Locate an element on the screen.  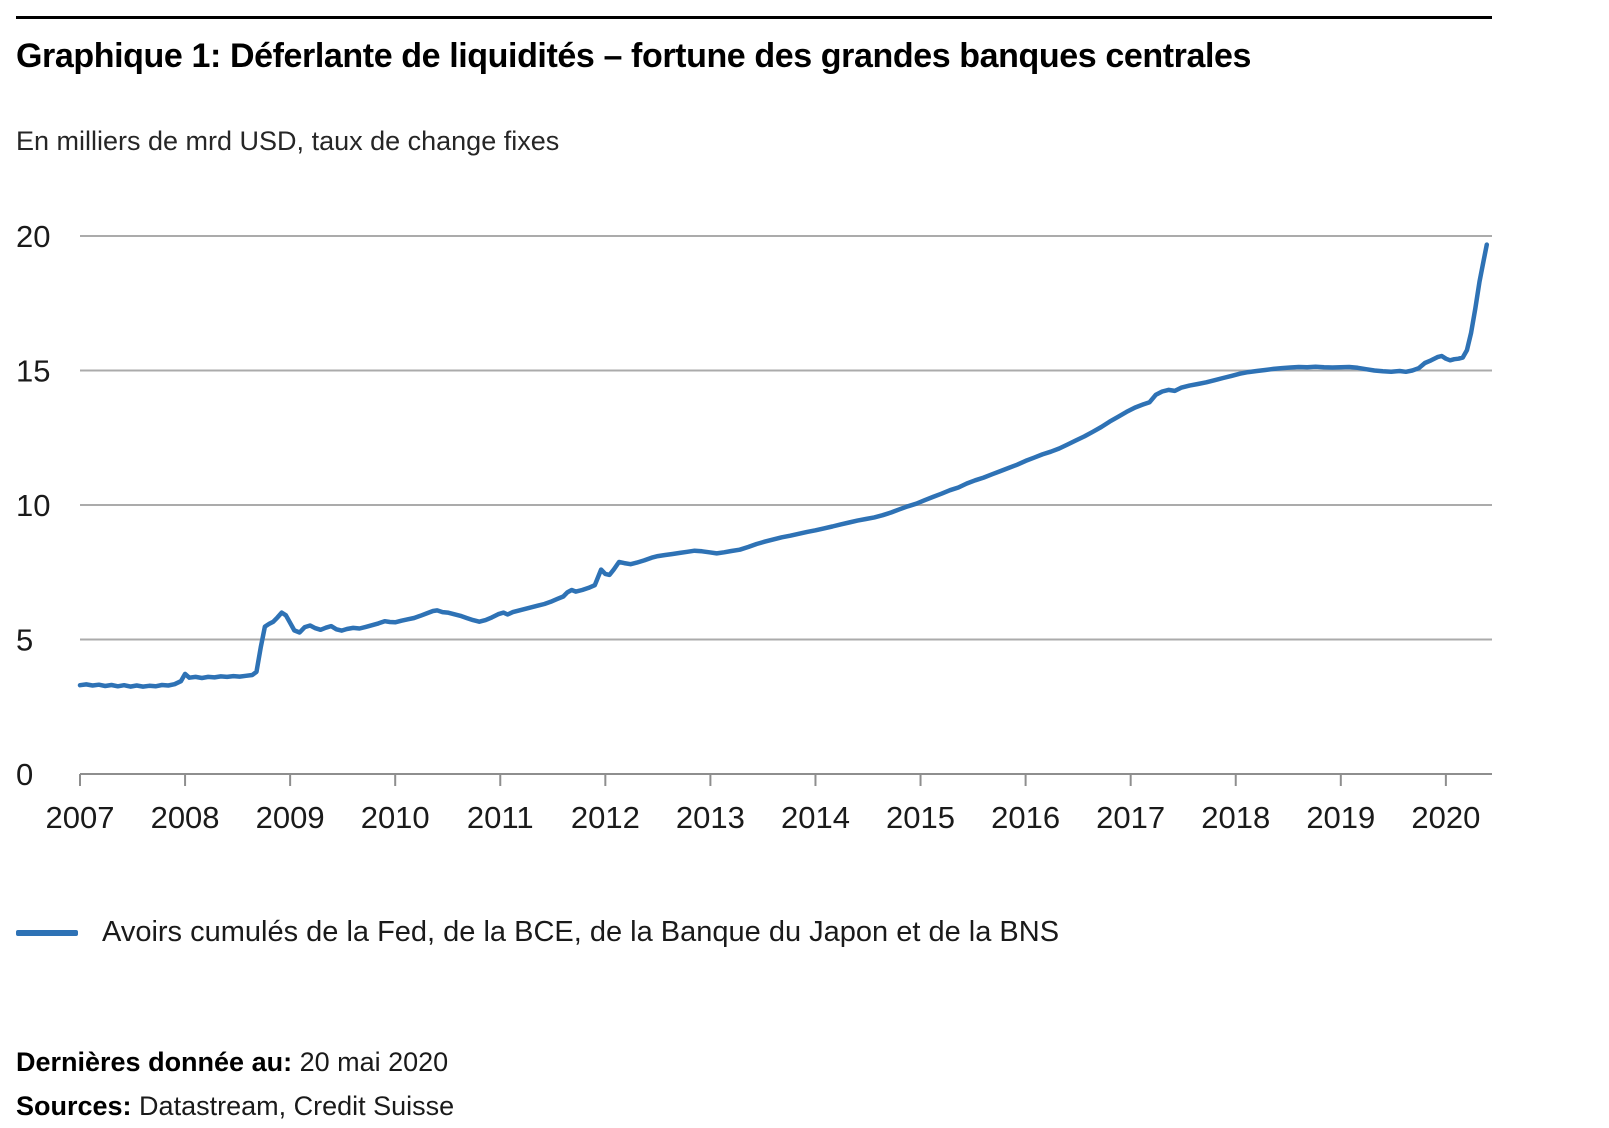
y-tick-label: 15 is located at coordinates (33, 371).